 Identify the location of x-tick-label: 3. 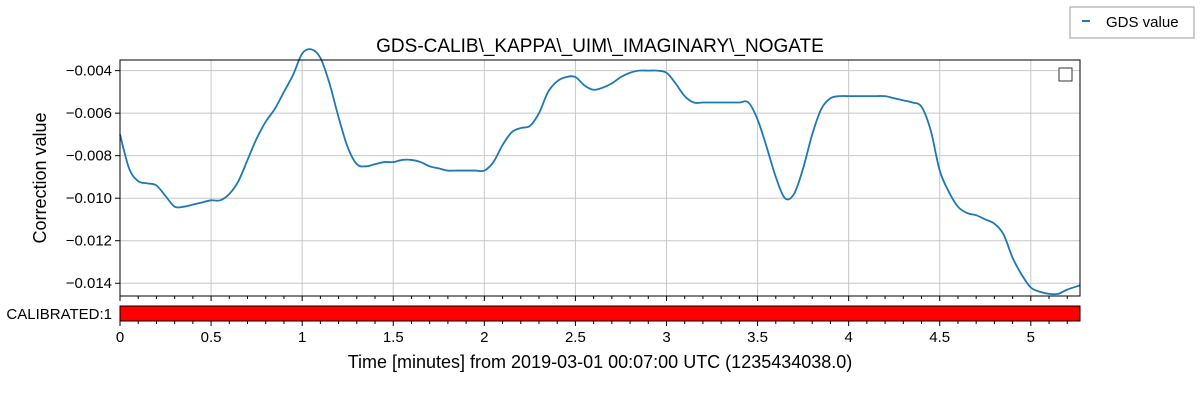
(666, 337).